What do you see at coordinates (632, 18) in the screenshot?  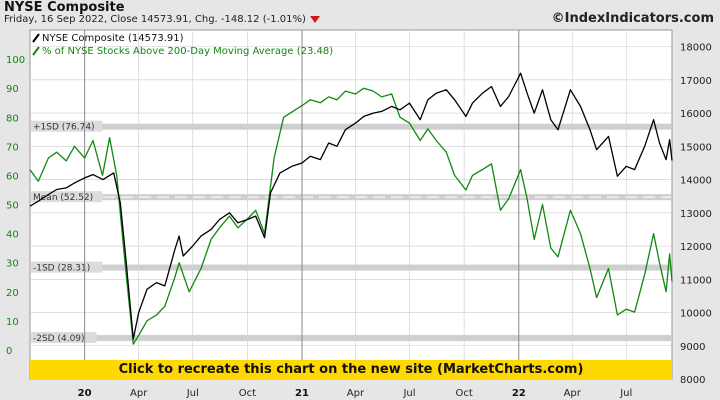 I see `site-watermark: ©IndexIndicators.com` at bounding box center [632, 18].